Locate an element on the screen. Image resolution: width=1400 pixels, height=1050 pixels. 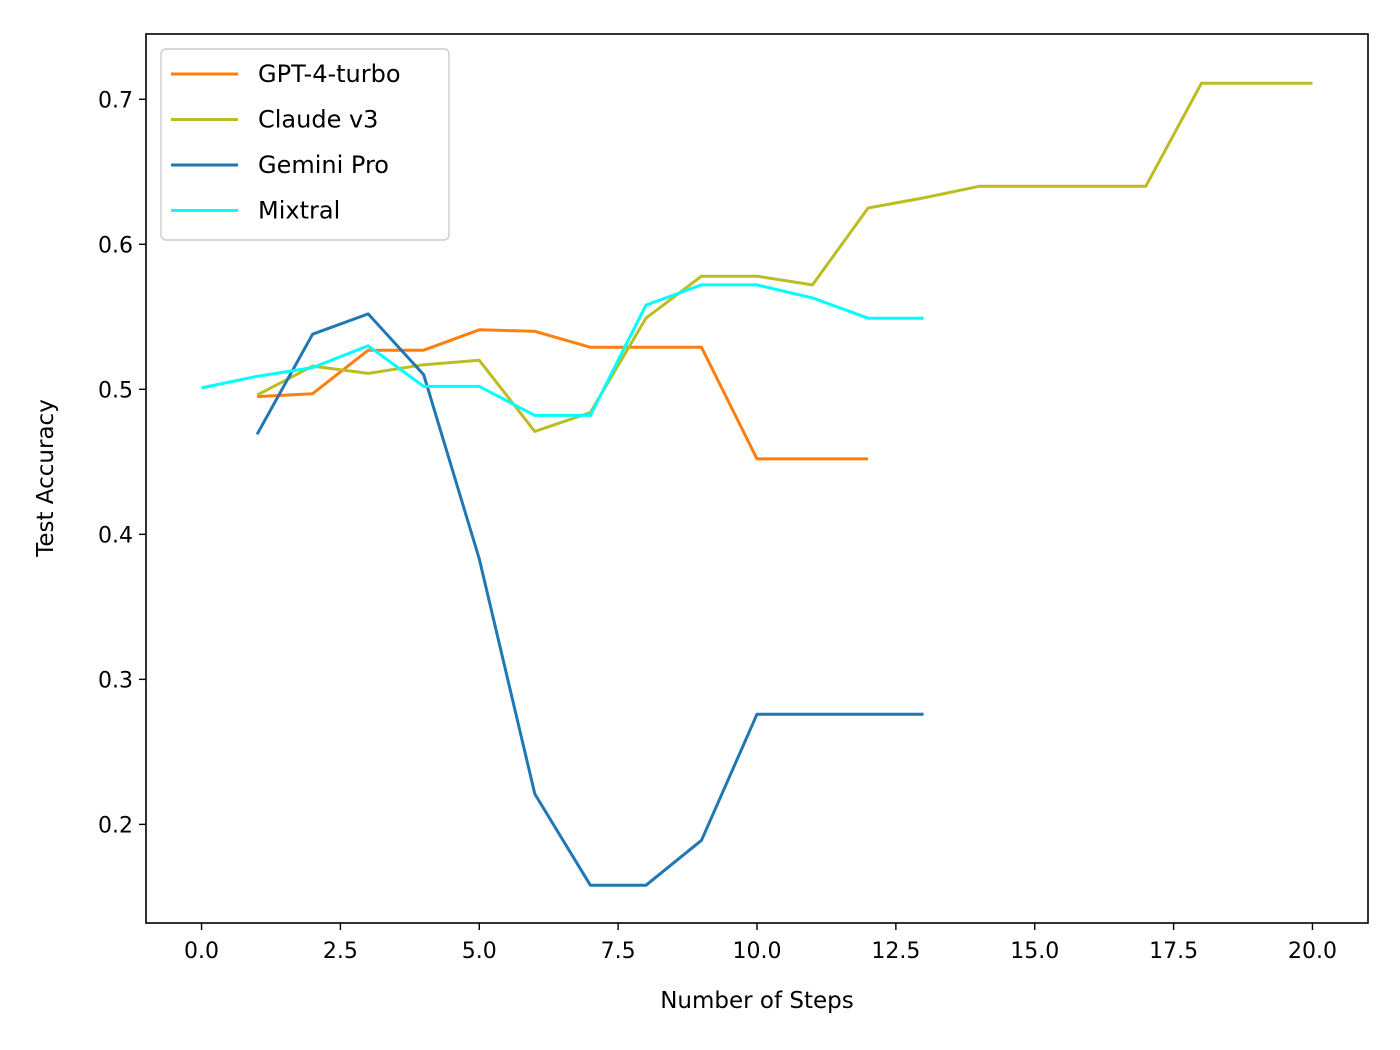
x-axis-label: Number of Steps is located at coordinates (757, 1001).